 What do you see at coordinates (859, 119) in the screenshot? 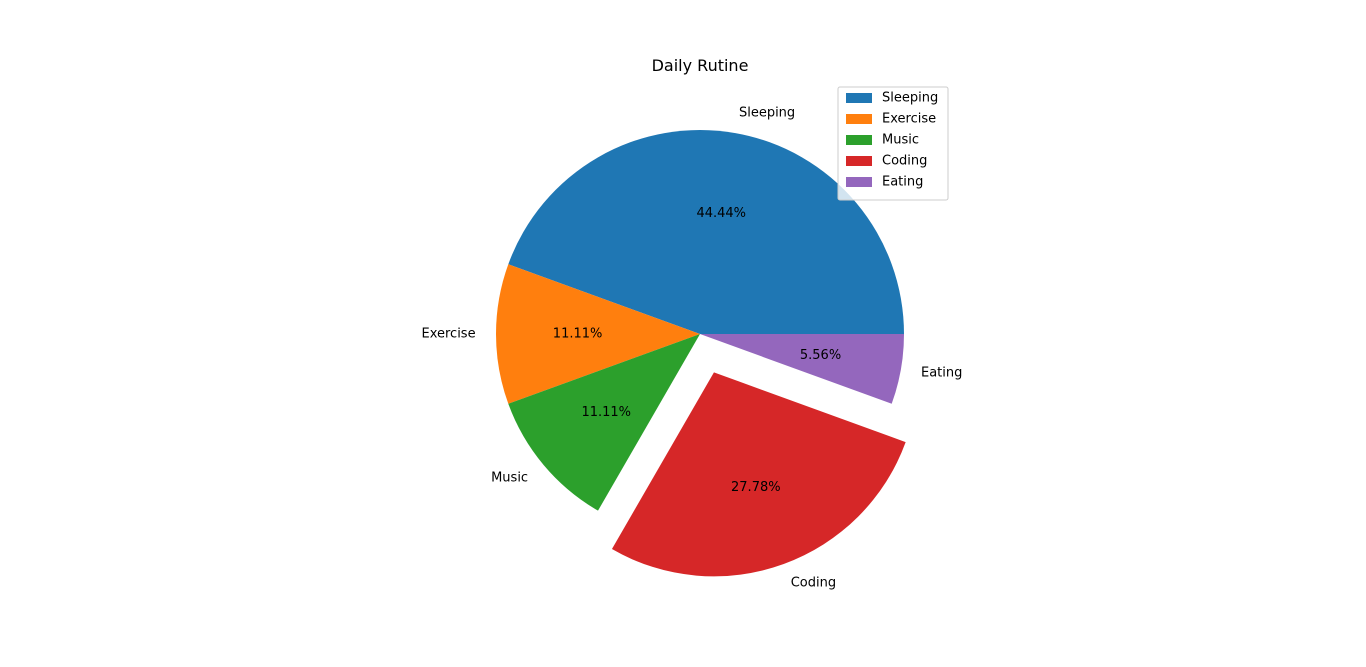
I see `legend-swatch-exercise` at bounding box center [859, 119].